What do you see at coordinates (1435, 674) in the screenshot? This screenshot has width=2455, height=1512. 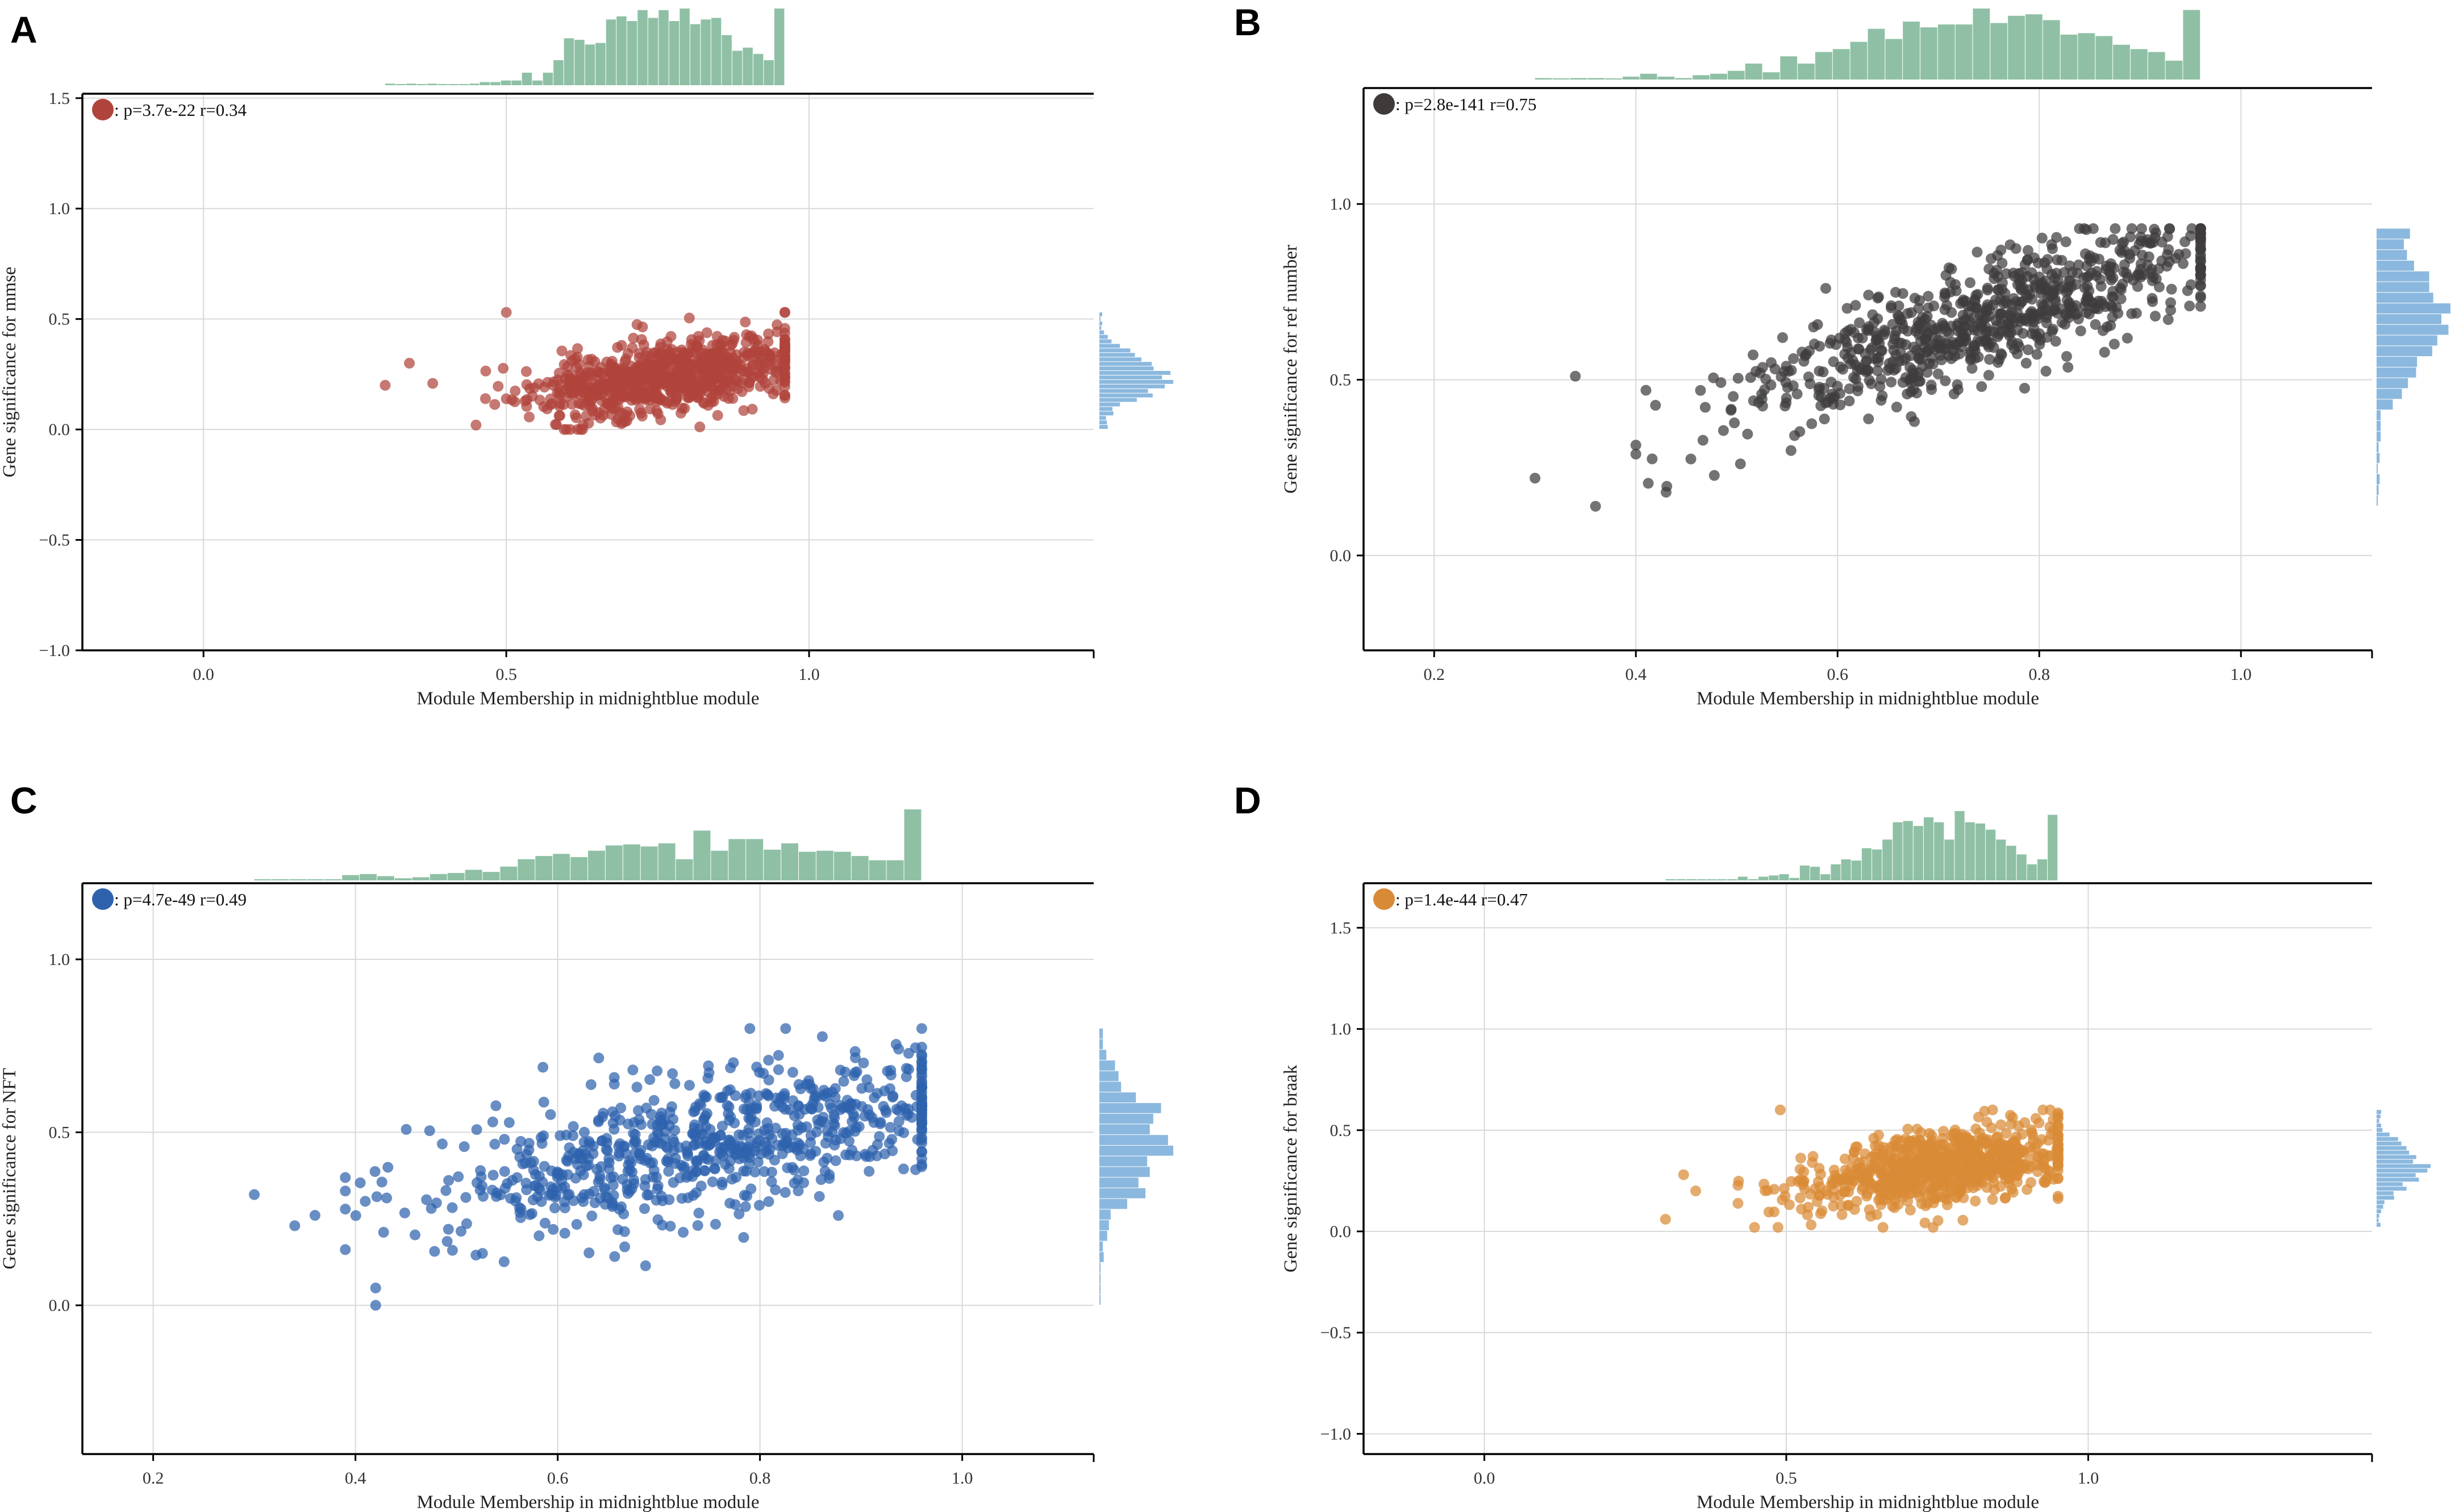 I see `x-tick-label: 0.2` at bounding box center [1435, 674].